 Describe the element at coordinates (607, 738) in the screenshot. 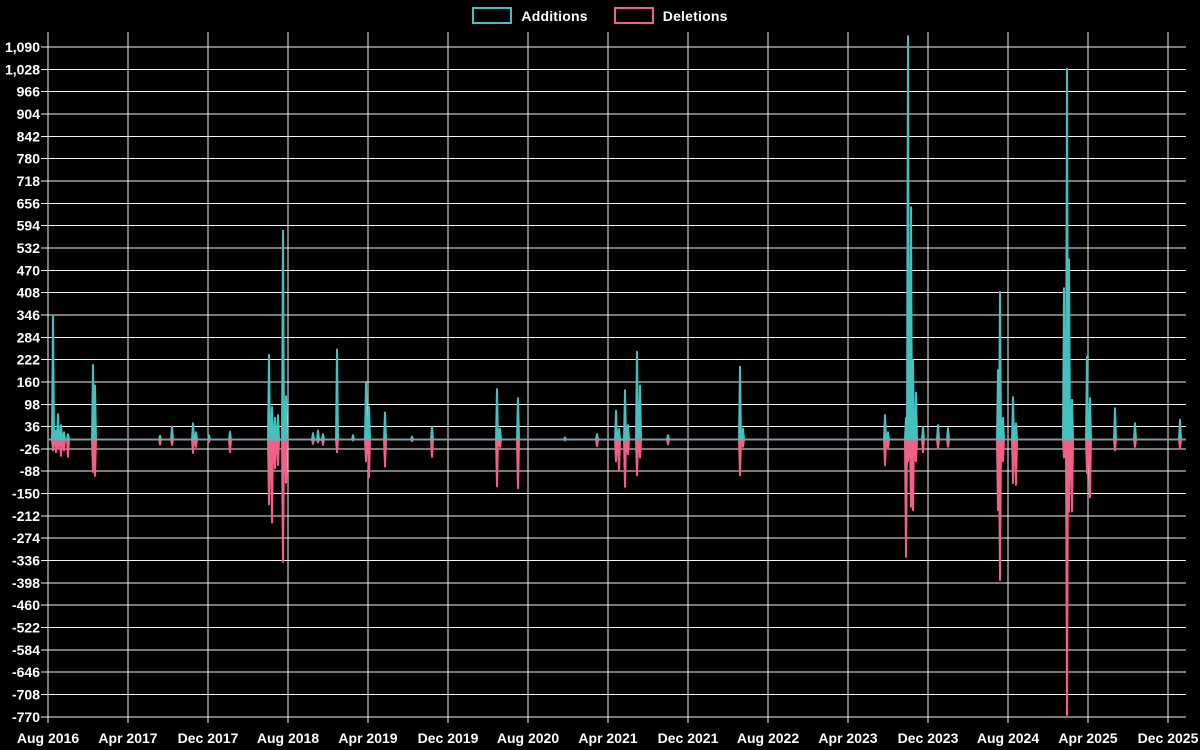

I see `x-tick-label: Apr 2021` at that location.